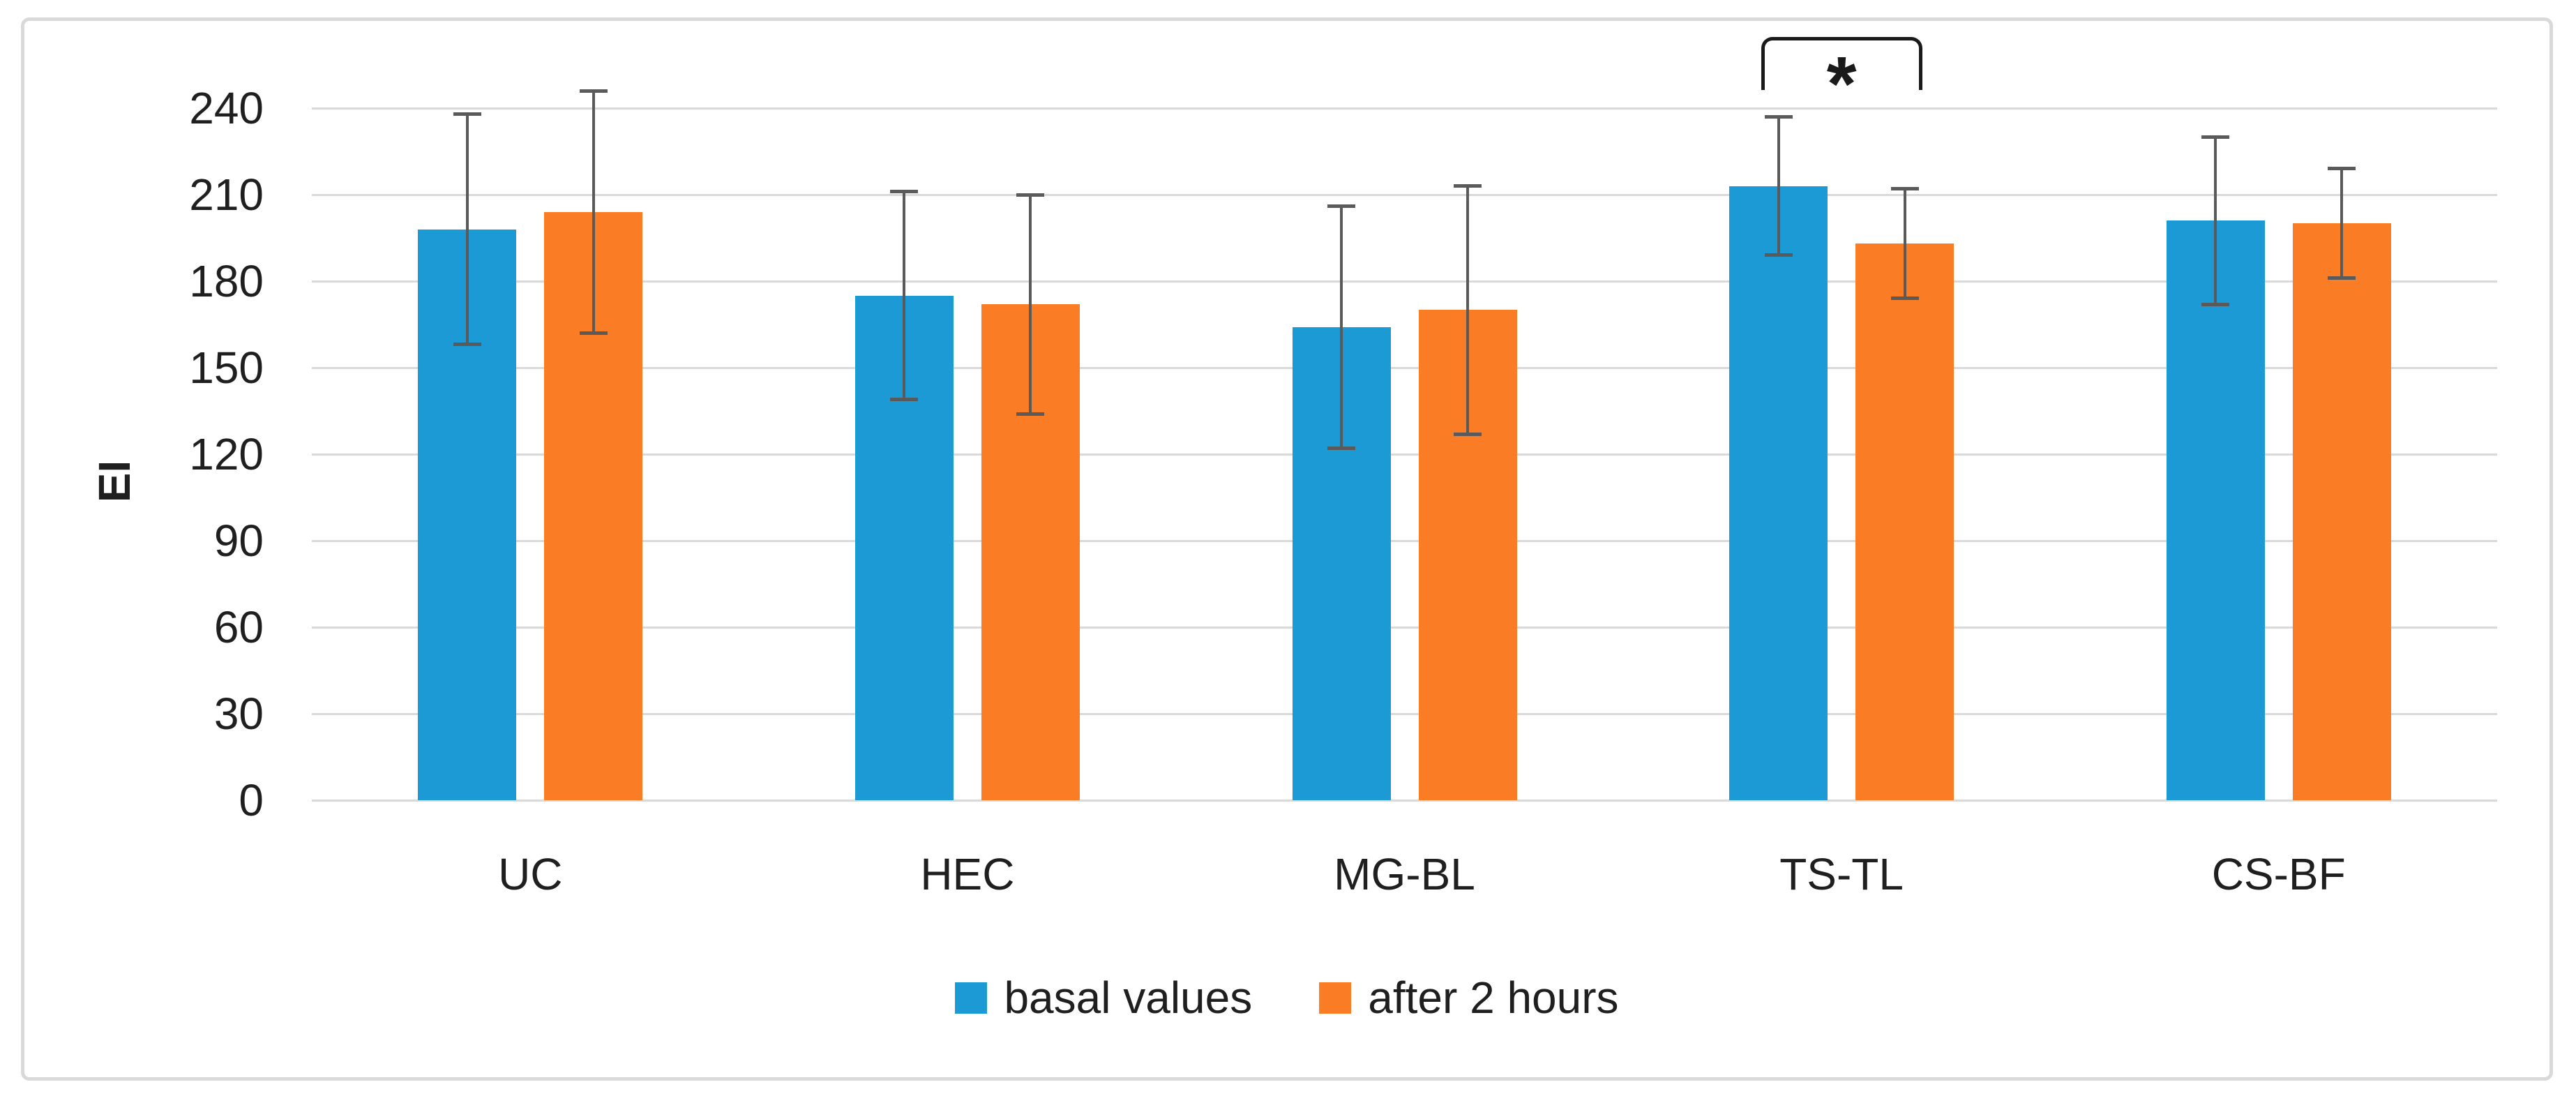 The image size is (2576, 1103). I want to click on legend-label: after 2 hours, so click(1493, 998).